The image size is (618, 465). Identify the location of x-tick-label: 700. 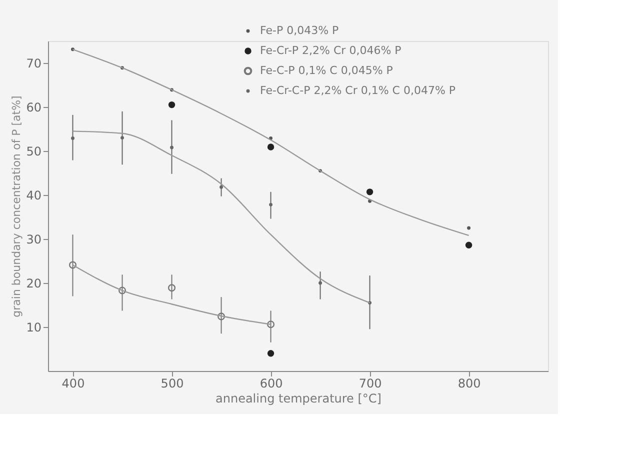
(370, 383).